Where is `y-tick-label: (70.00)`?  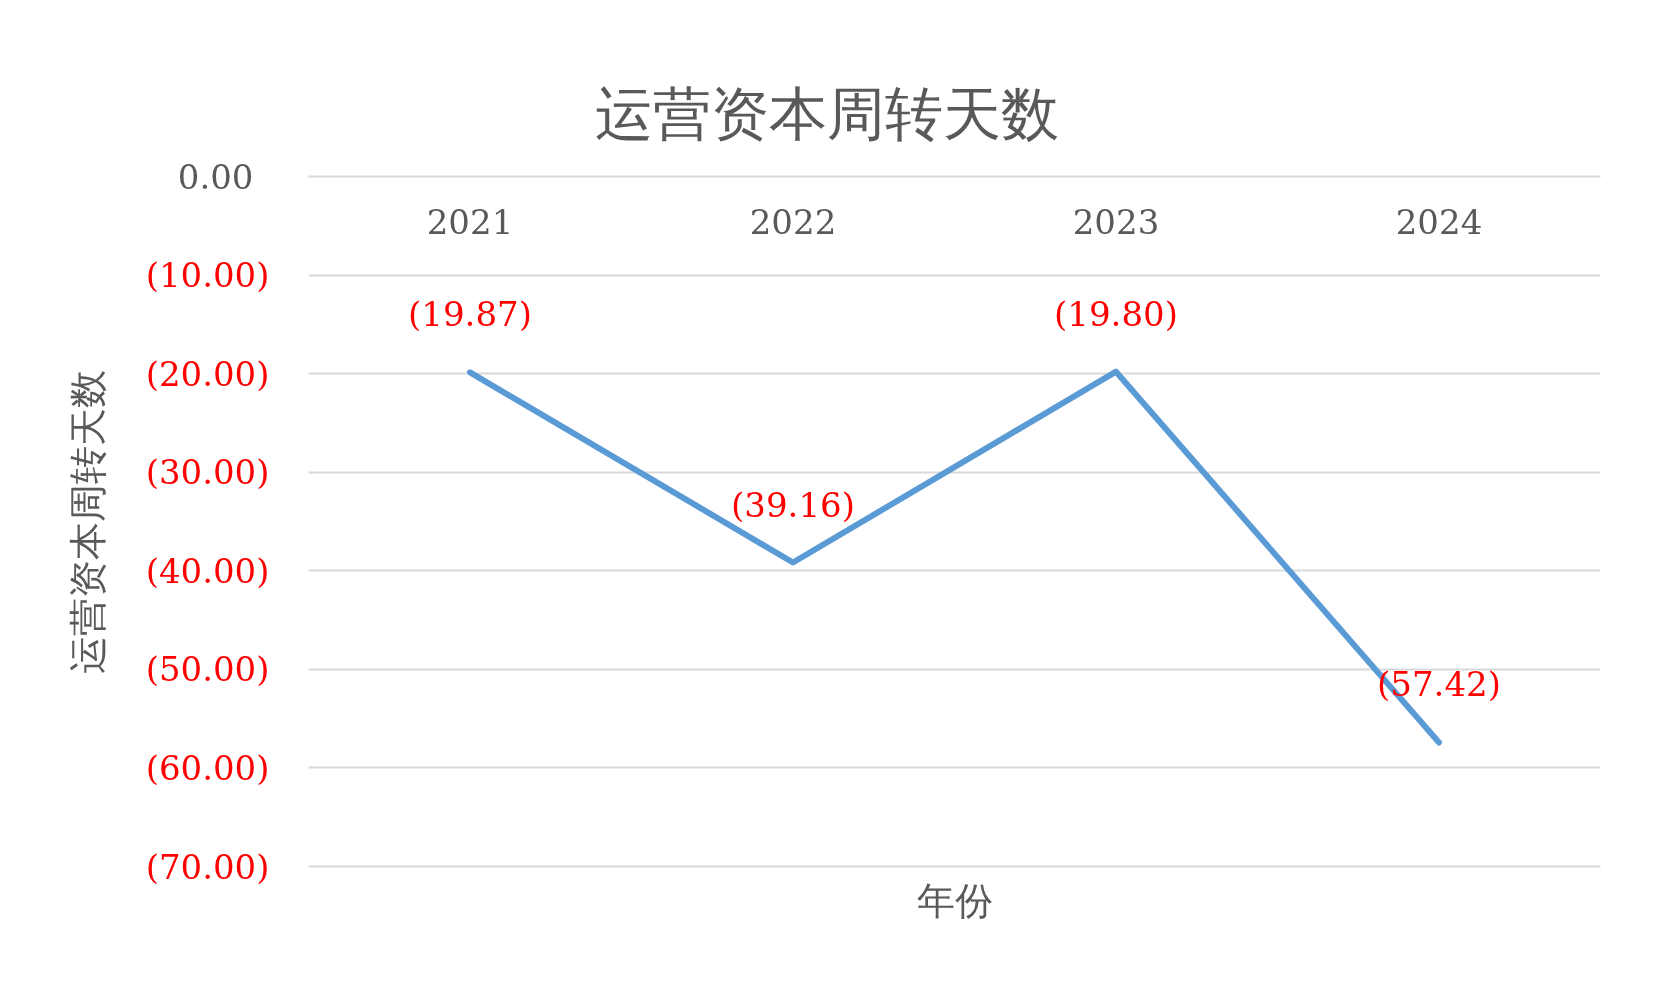 y-tick-label: (70.00) is located at coordinates (207, 866).